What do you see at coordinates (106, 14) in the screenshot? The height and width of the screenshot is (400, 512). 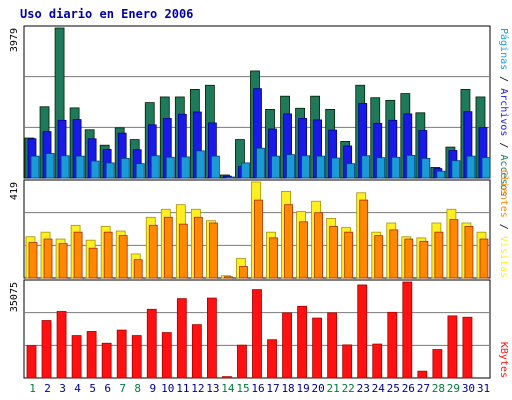 I see `chart-title: Uso diario en Enero 2006` at bounding box center [106, 14].